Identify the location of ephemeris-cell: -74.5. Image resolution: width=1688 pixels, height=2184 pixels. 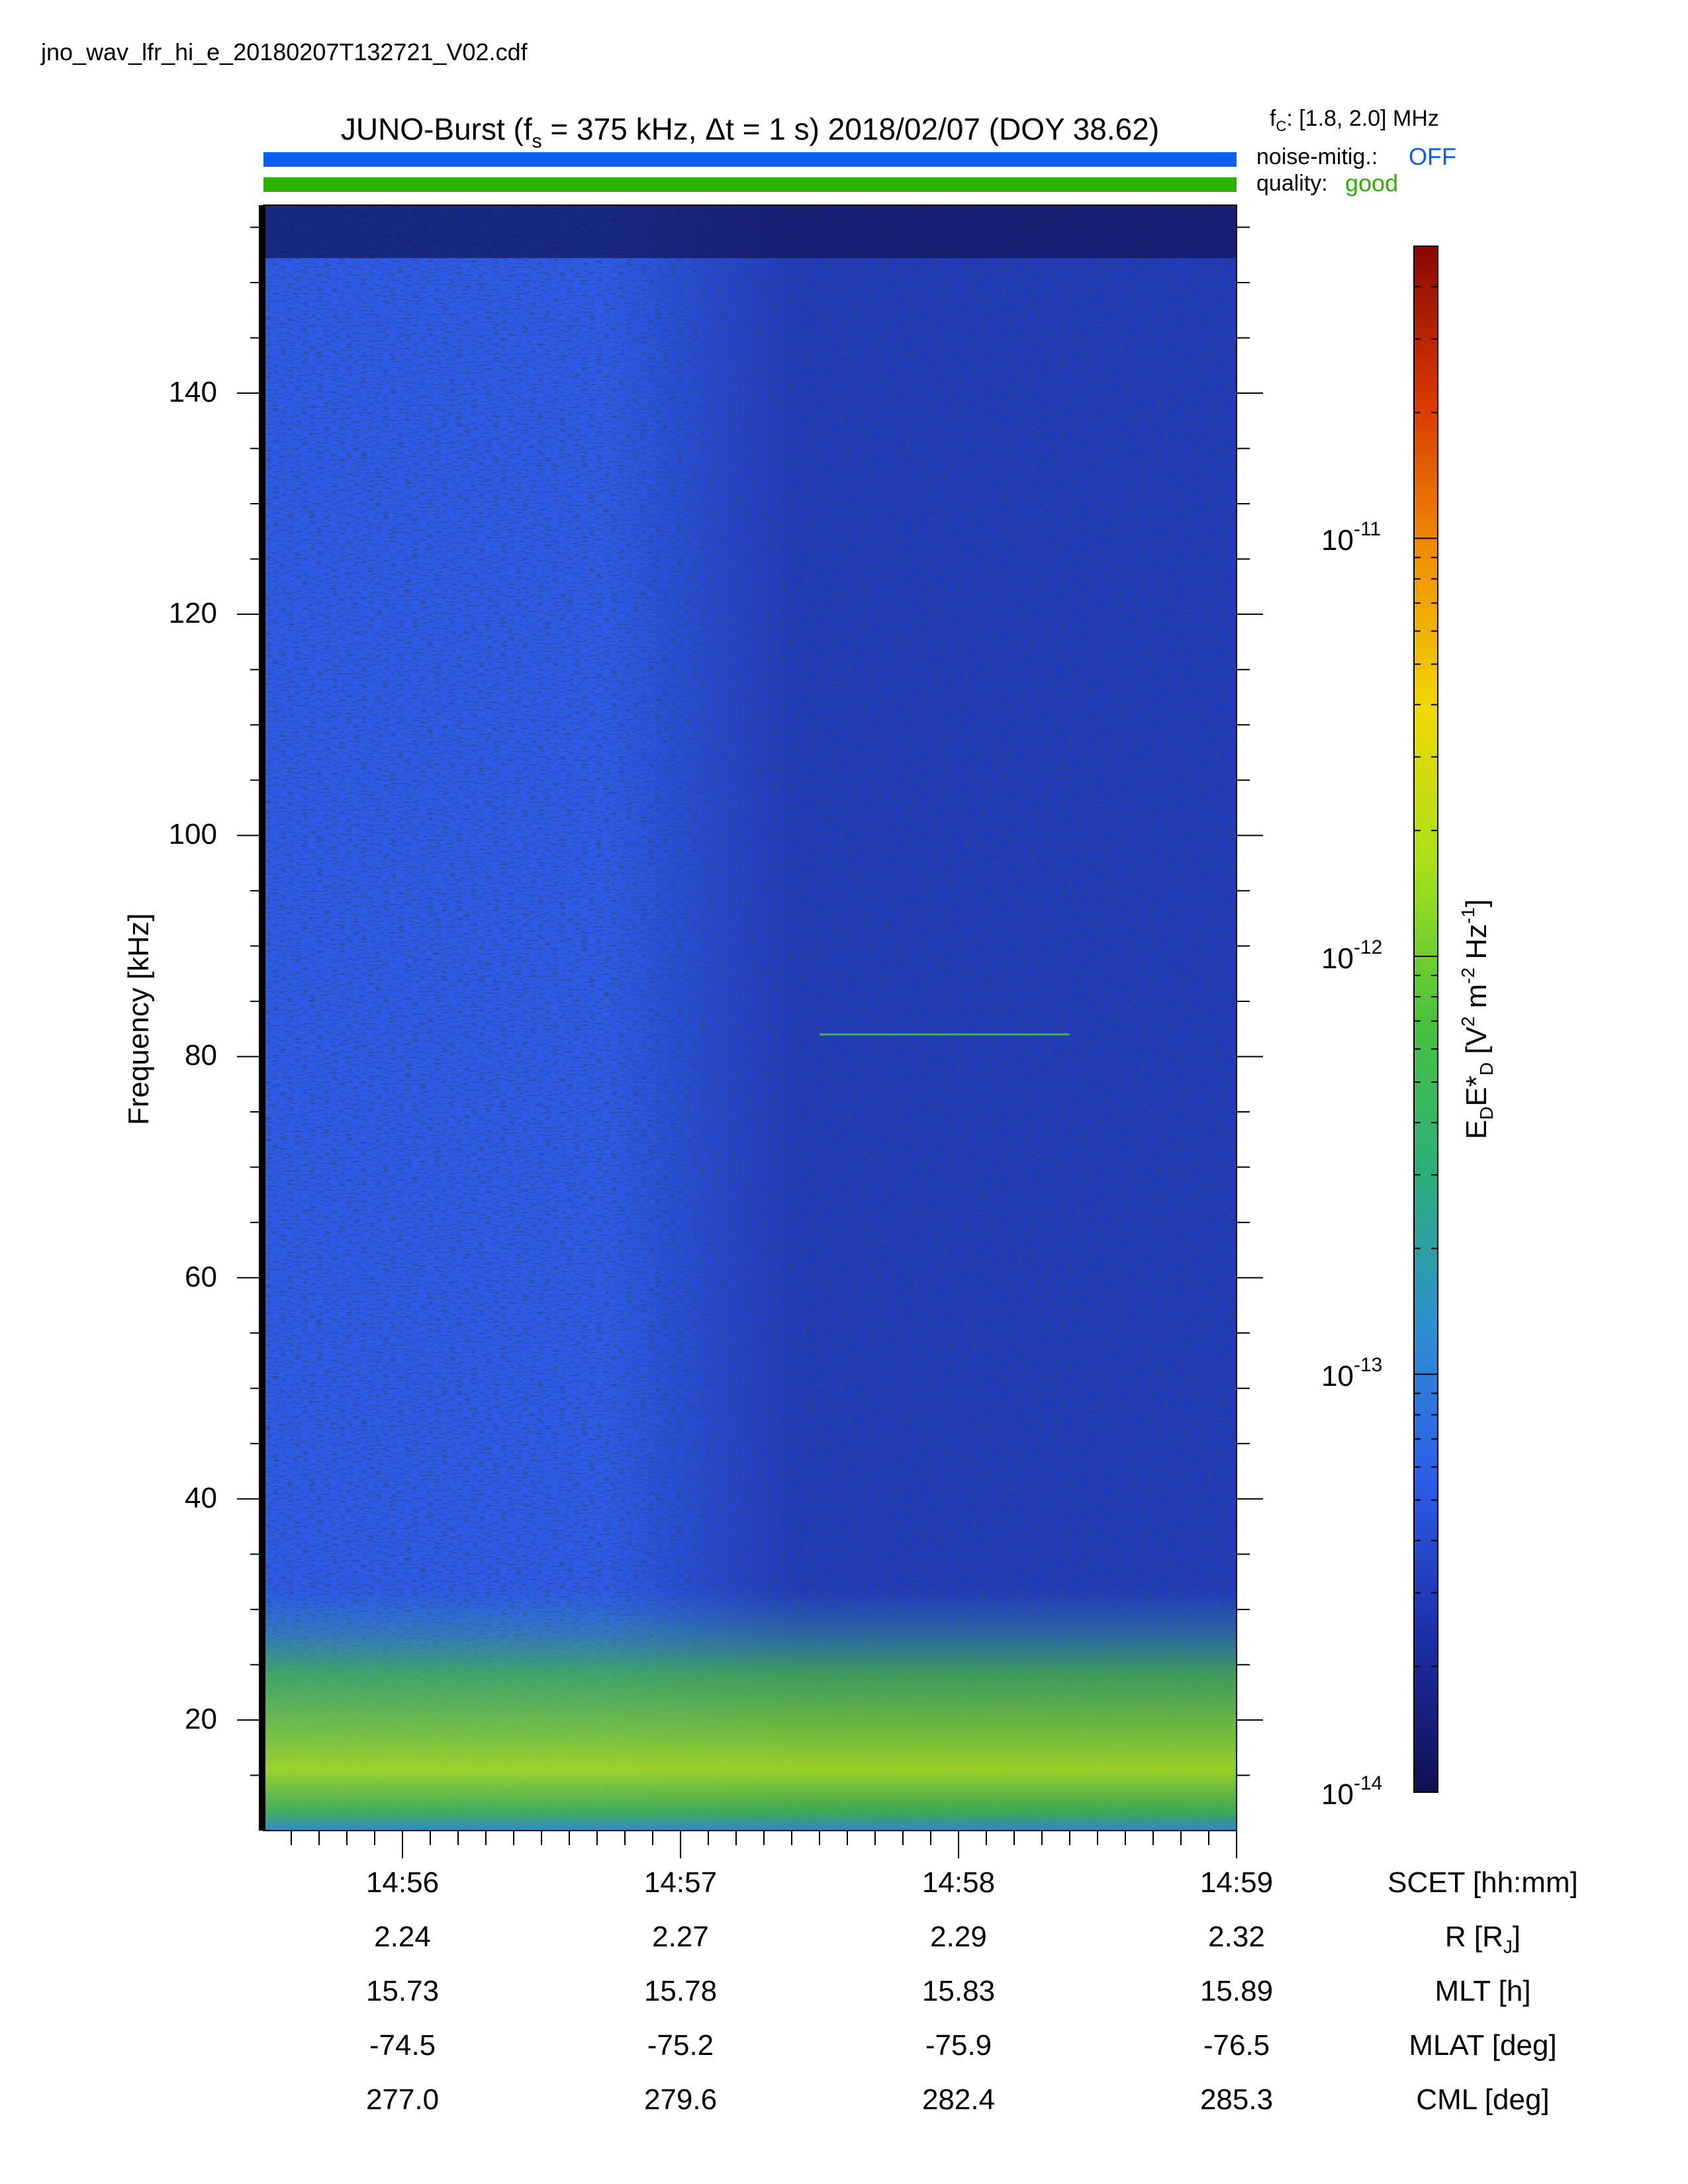
(402, 2045).